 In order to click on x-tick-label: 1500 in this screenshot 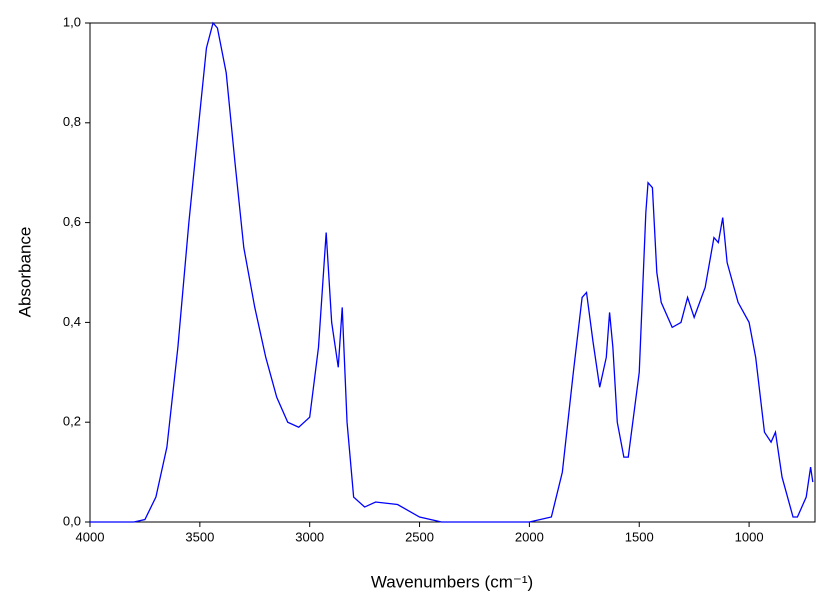, I will do `click(639, 536)`.